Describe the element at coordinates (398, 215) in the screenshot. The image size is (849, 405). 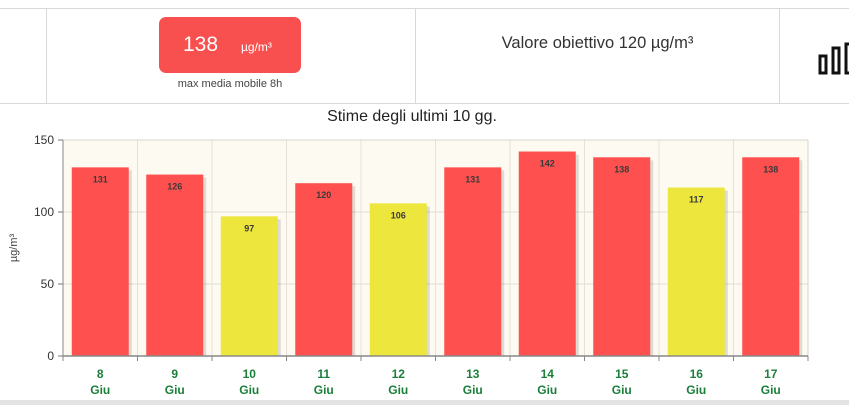
I see `bar-data-label: 106` at that location.